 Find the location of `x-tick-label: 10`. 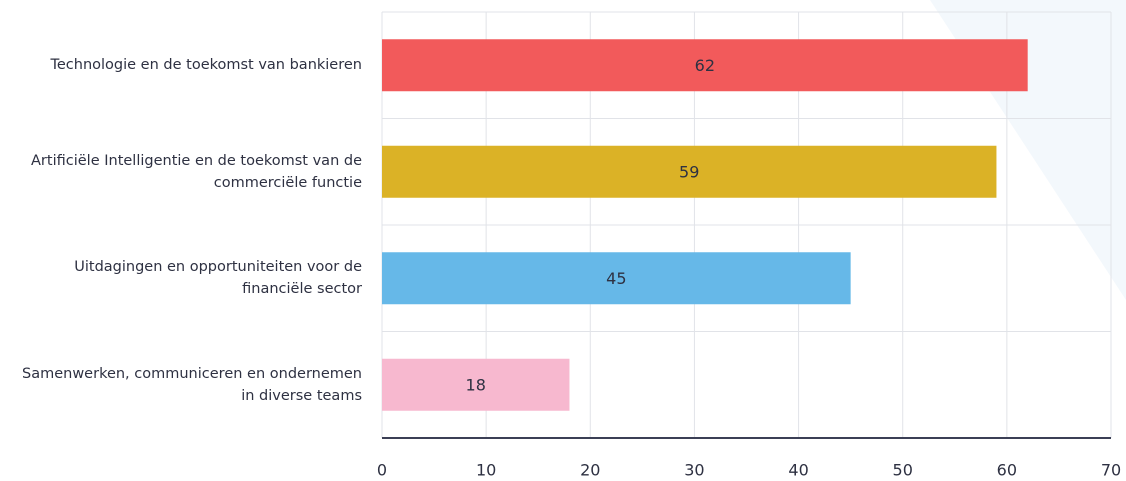

x-tick-label: 10 is located at coordinates (486, 470).